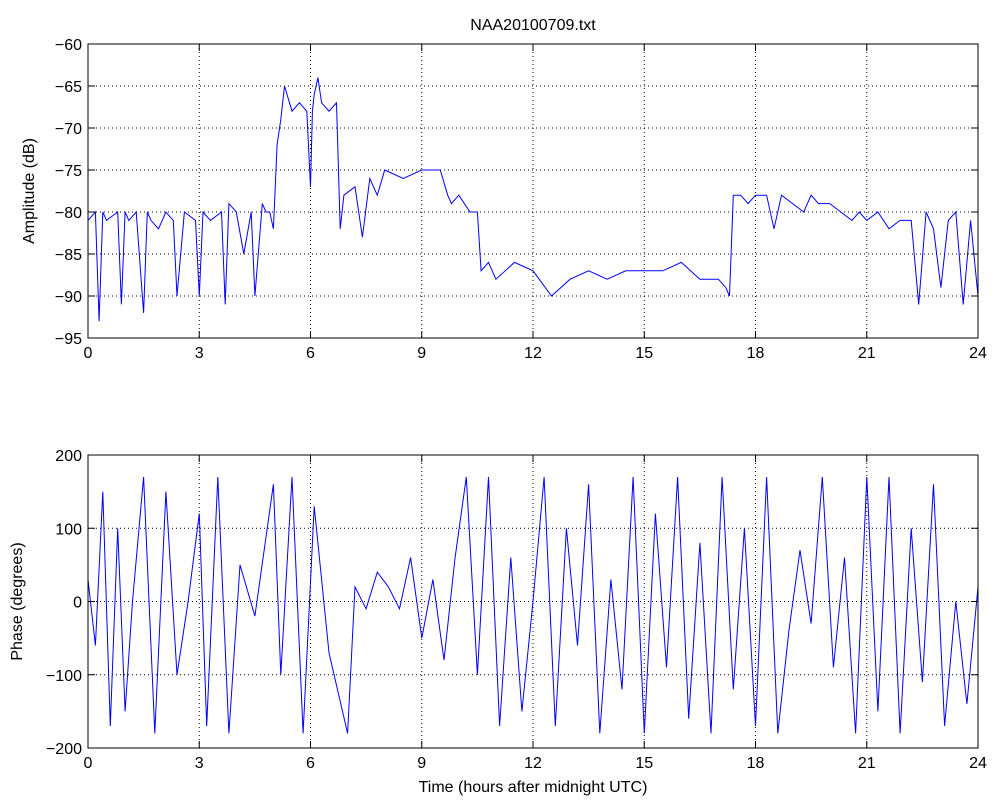 The width and height of the screenshot is (998, 806). What do you see at coordinates (68, 171) in the screenshot?
I see `y-tick-label: −75` at bounding box center [68, 171].